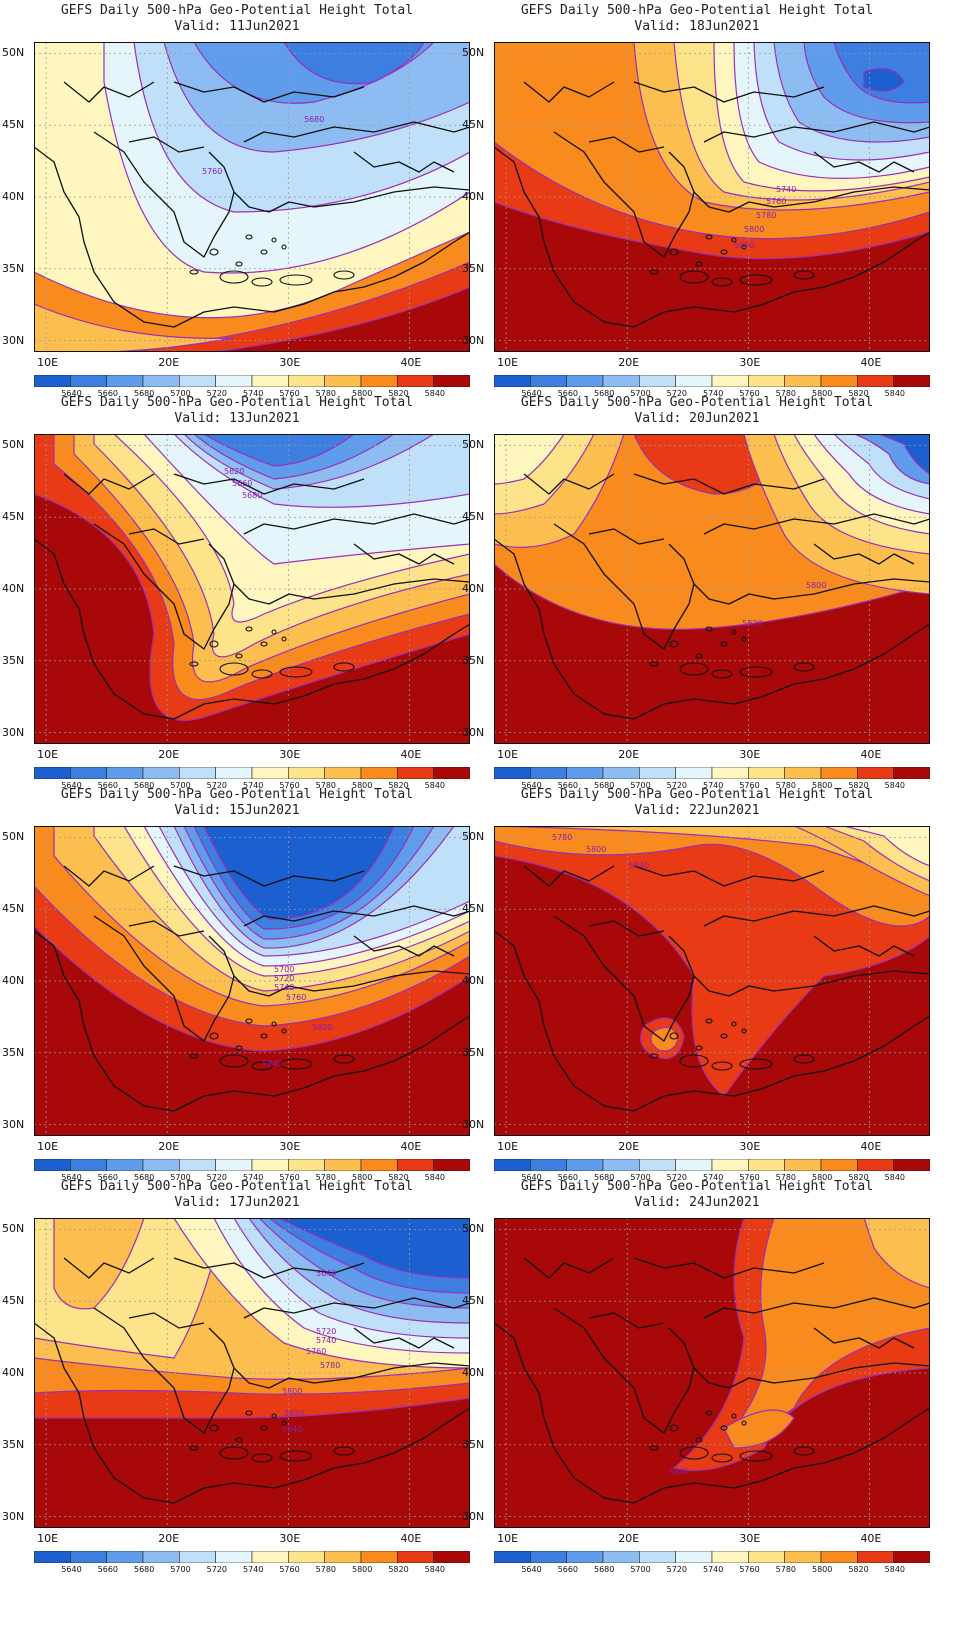 The image size is (964, 1640). I want to click on height-field-map: 5640 5720 5740 5760 5780 5800 5820 5840, so click(252, 1373).